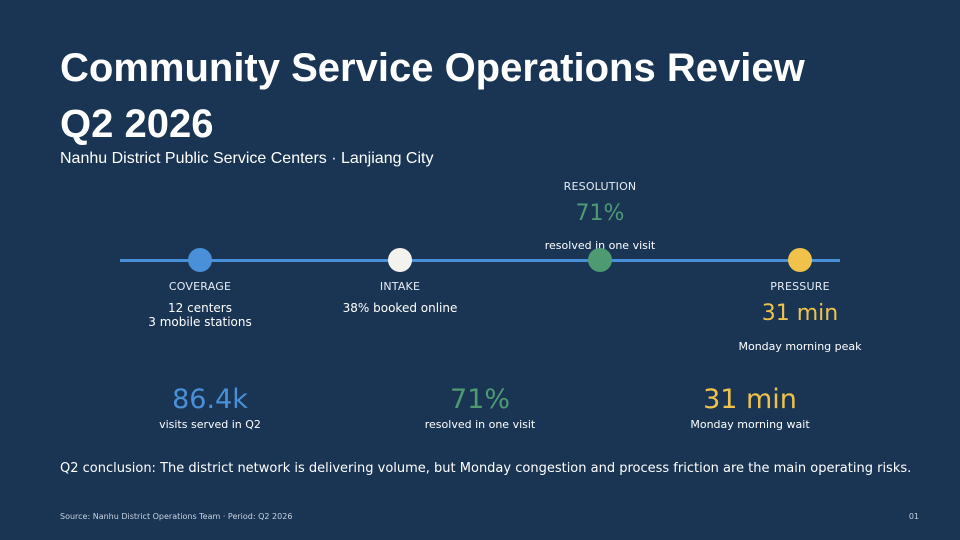 The width and height of the screenshot is (960, 540). What do you see at coordinates (750, 399) in the screenshot?
I see `stat-wait-value: 31 min` at bounding box center [750, 399].